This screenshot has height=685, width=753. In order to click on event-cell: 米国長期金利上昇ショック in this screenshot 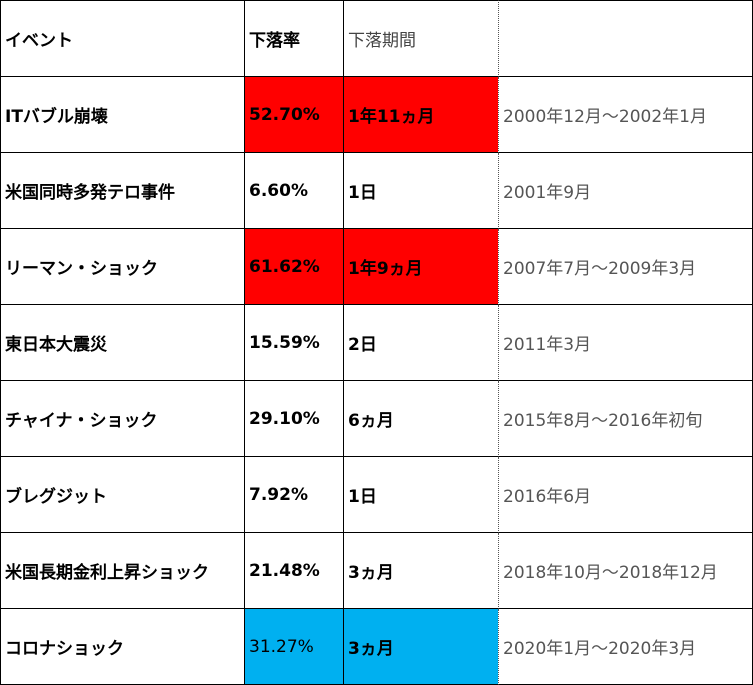, I will do `click(122, 571)`.